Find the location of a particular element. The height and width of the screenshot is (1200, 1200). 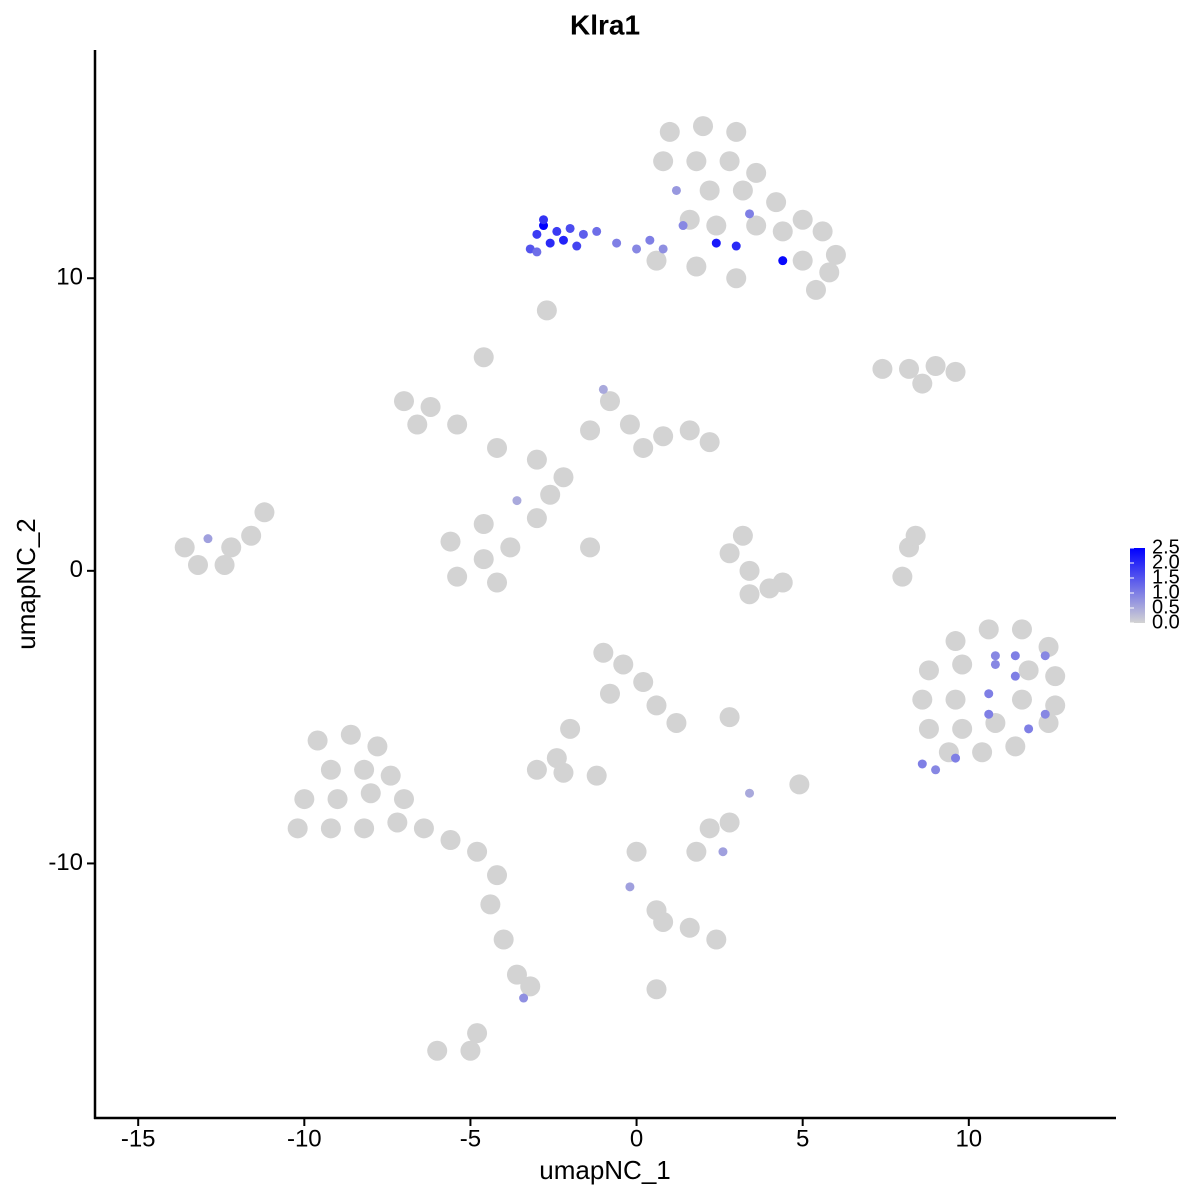

y-tick-label: 10 is located at coordinates (69, 277).